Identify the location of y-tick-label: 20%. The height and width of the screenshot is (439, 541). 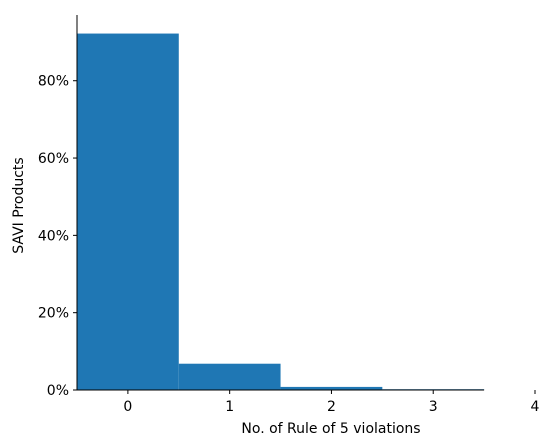
(53, 314).